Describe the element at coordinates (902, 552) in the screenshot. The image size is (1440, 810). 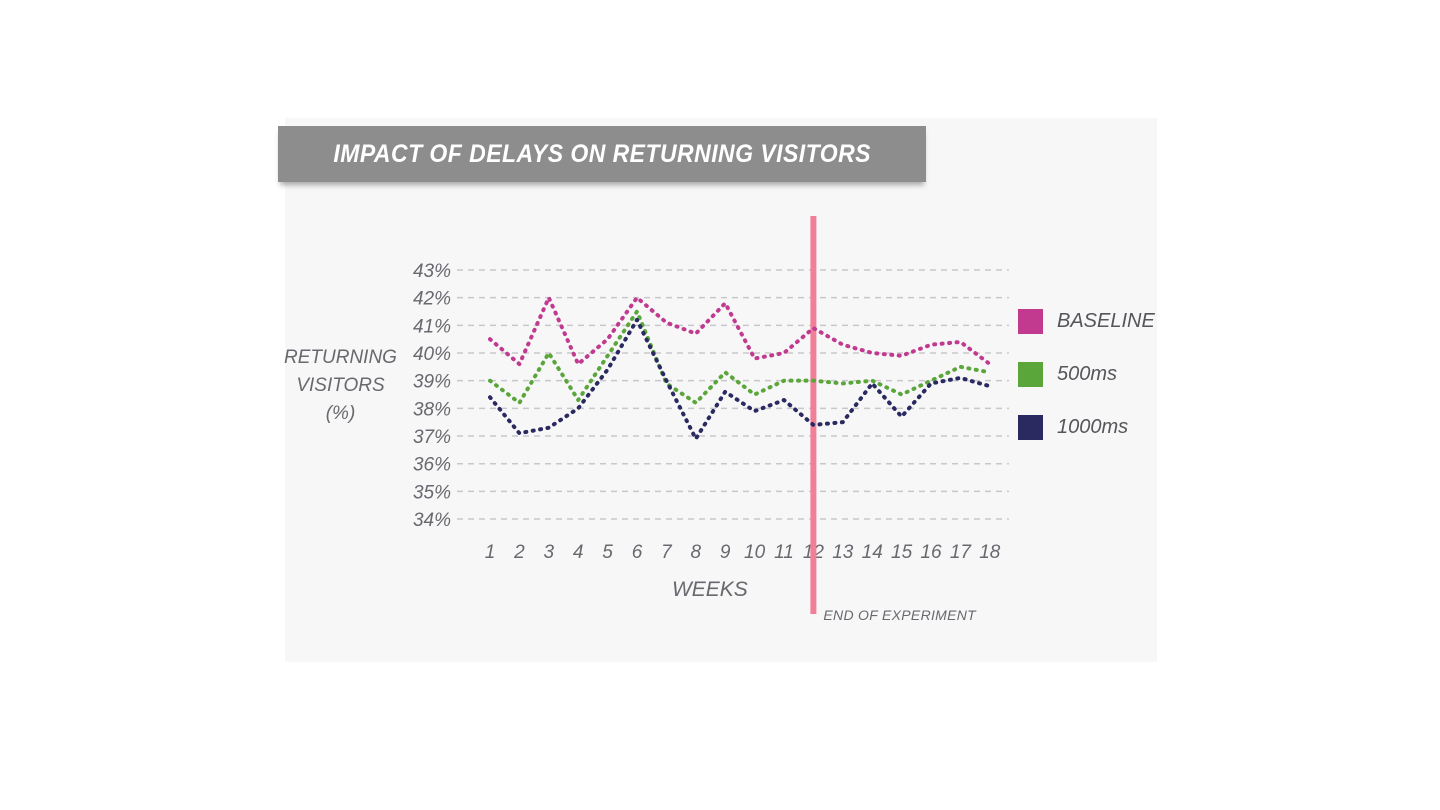
I see `x-tick-label: 15` at that location.